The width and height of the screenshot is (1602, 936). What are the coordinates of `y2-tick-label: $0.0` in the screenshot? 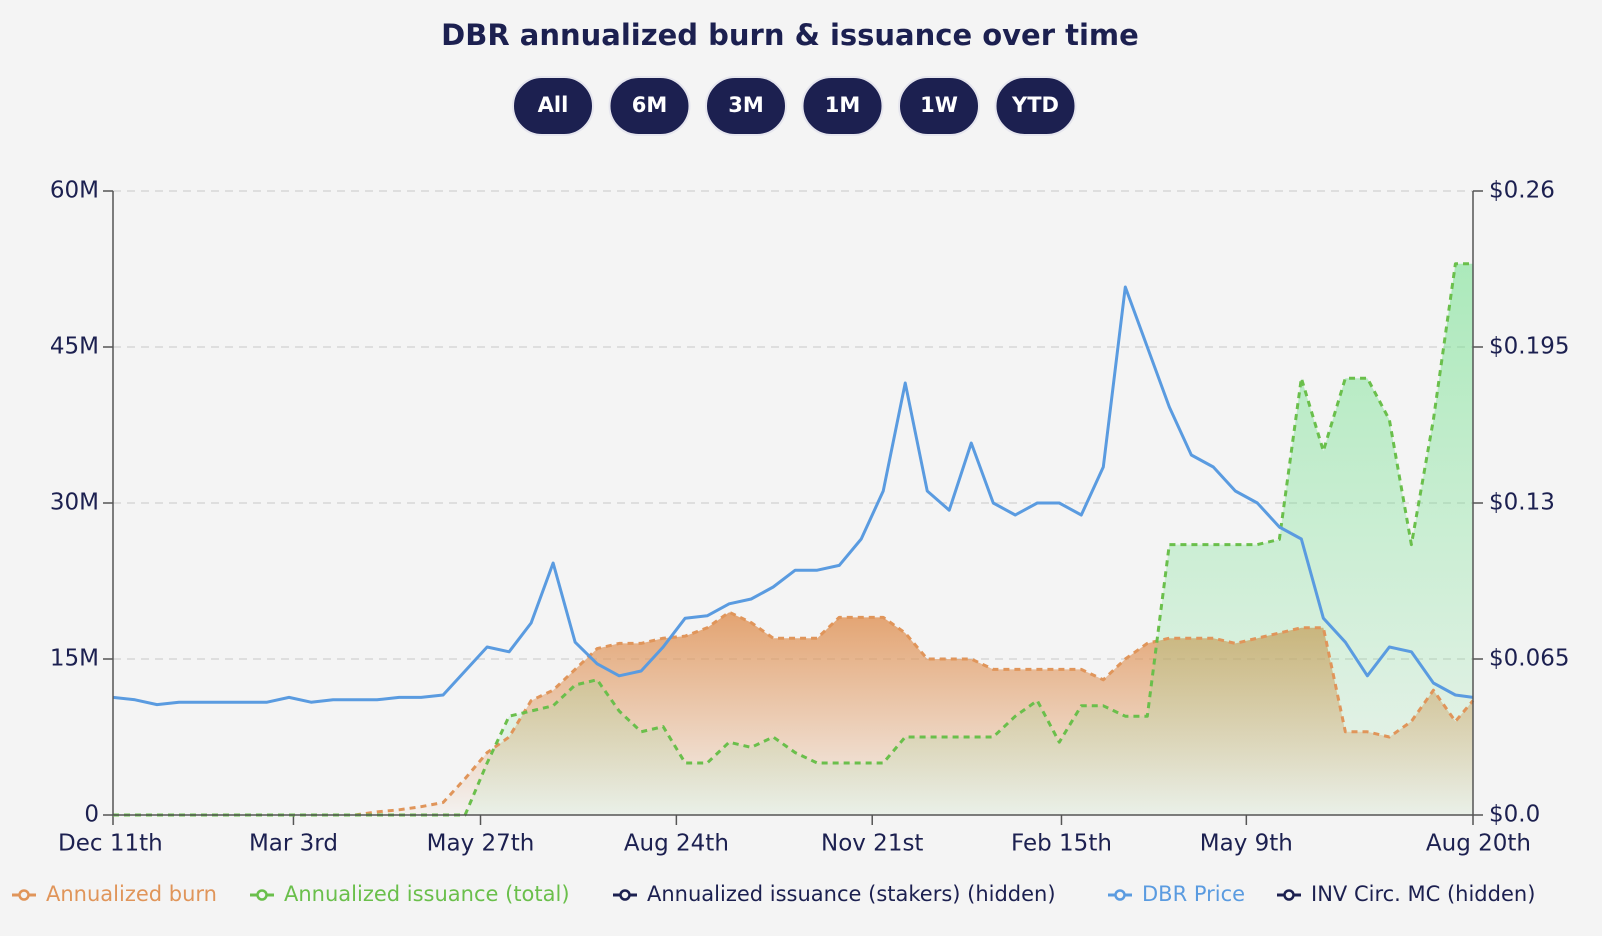 It's located at (1514, 815).